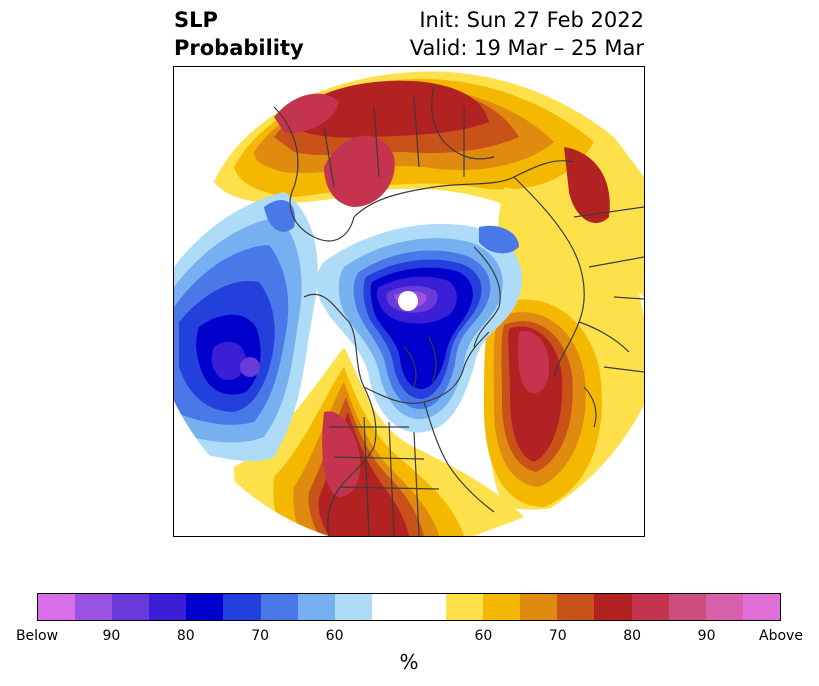 This screenshot has height=686, width=819. What do you see at coordinates (526, 48) in the screenshot?
I see `valid-range: Valid: 19 Mar – 25 Mar` at bounding box center [526, 48].